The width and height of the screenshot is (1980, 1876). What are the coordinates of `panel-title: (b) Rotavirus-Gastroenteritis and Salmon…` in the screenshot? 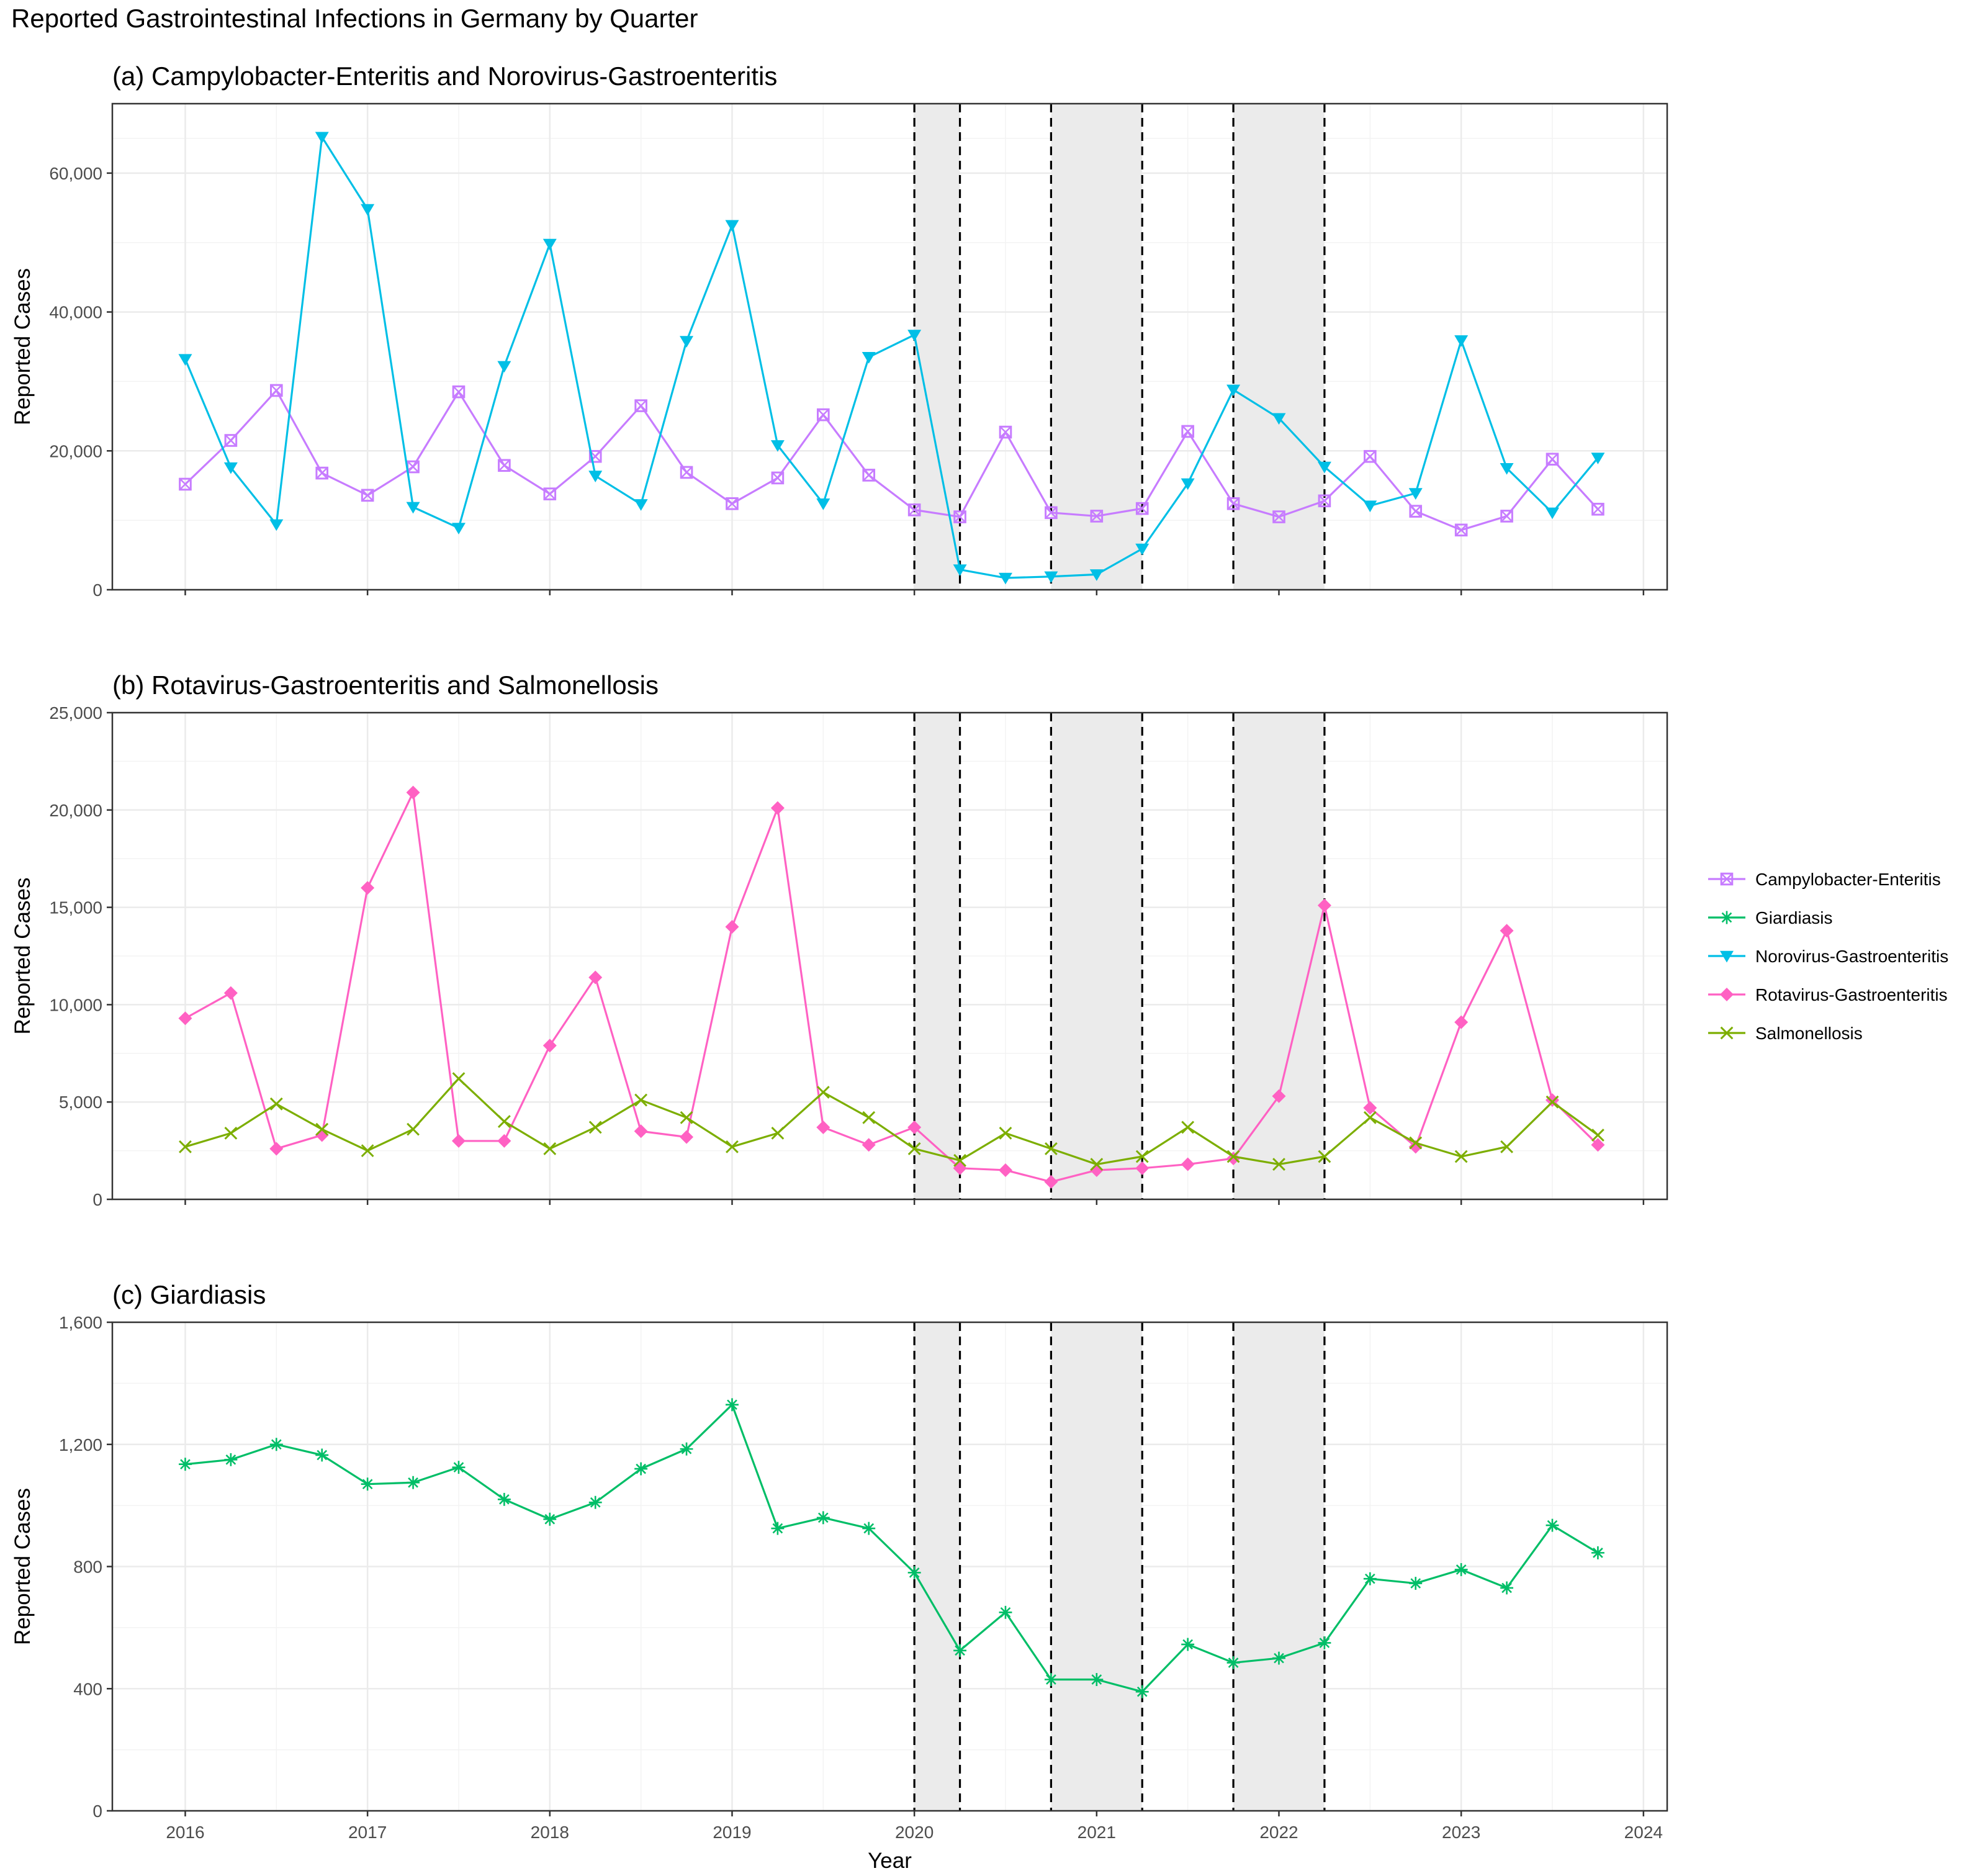 It's located at (386, 685).